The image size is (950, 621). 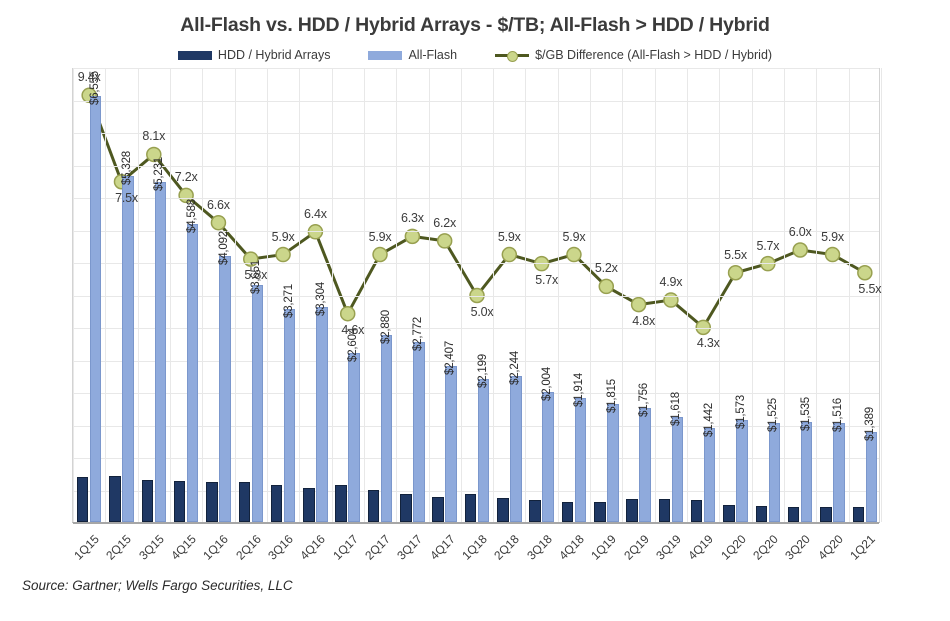 I want to click on bar-value-label-all-flash: $1,914, so click(x=579, y=389).